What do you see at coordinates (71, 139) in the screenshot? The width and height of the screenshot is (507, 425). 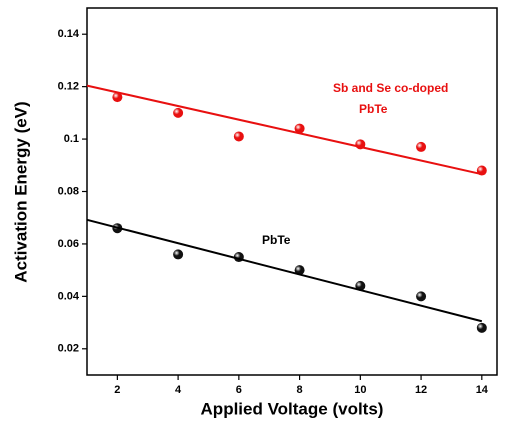 I see `y-tick-label: 0.1` at bounding box center [71, 139].